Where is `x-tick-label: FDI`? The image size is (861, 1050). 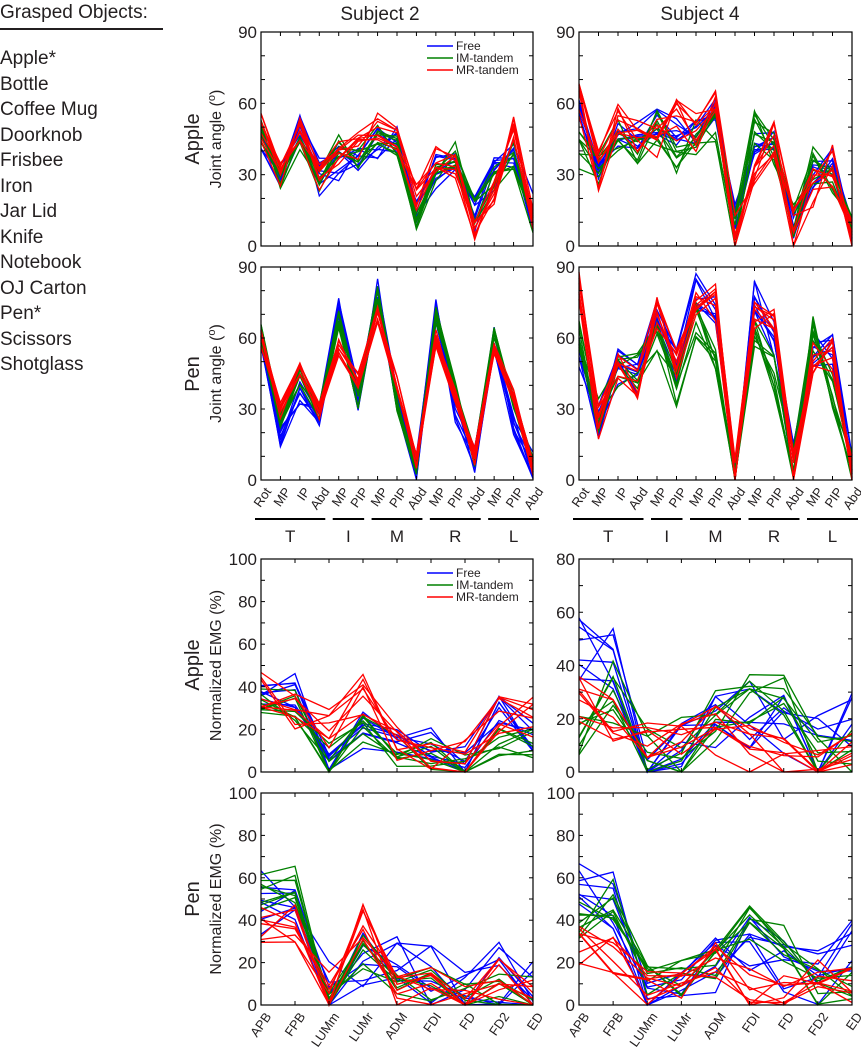
x-tick-label: FDI is located at coordinates (432, 1023).